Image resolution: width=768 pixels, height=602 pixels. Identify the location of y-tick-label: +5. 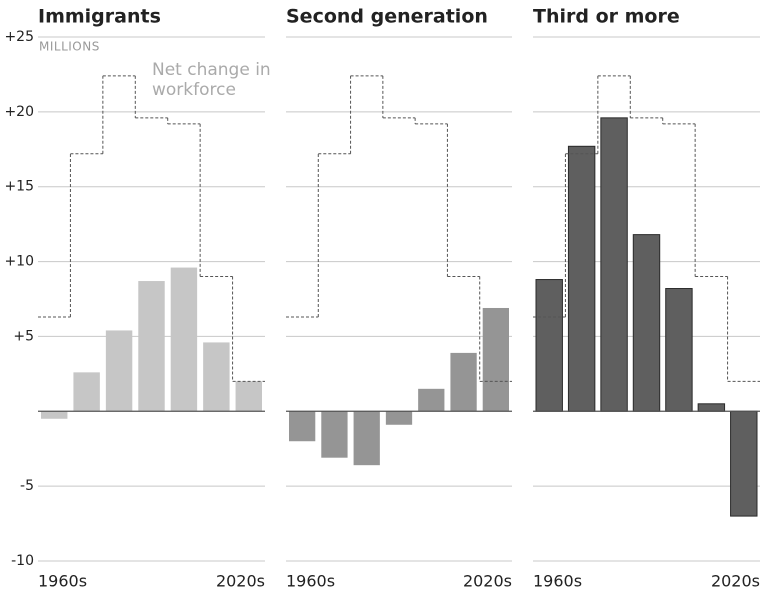
(23, 336).